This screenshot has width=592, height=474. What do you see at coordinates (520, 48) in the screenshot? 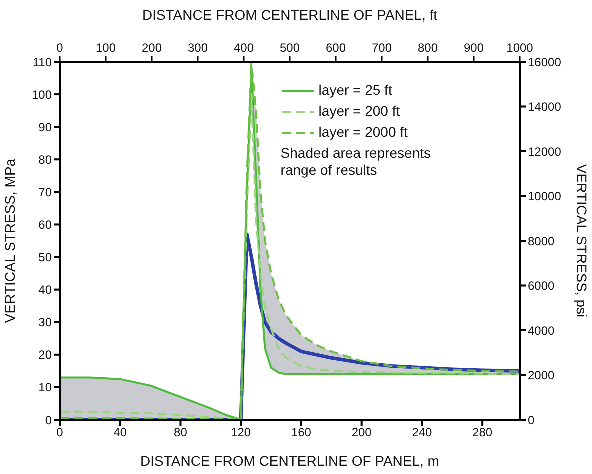
I see `x2-tick-label: 1000` at bounding box center [520, 48].